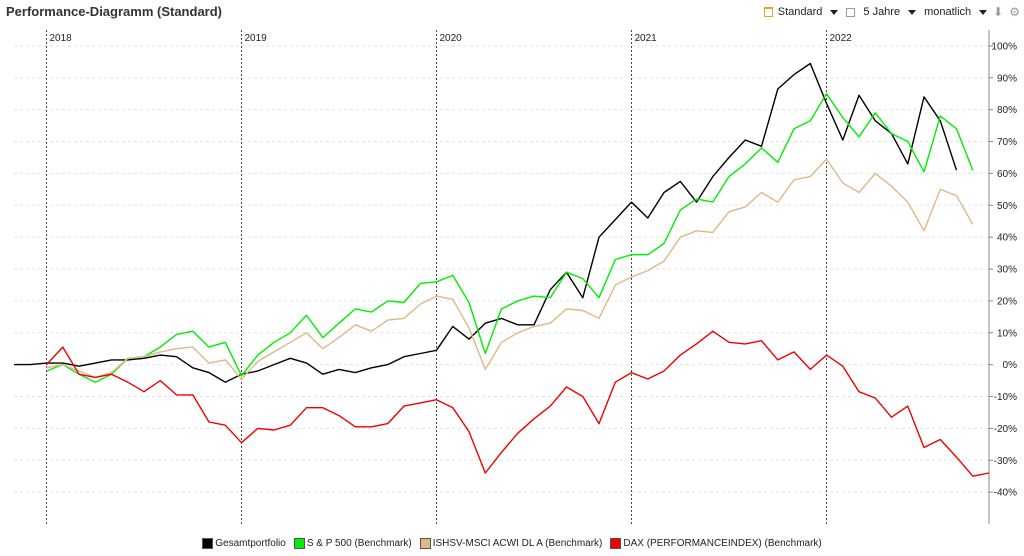 The width and height of the screenshot is (1024, 556). I want to click on y-tick-label: 80%, so click(1007, 110).